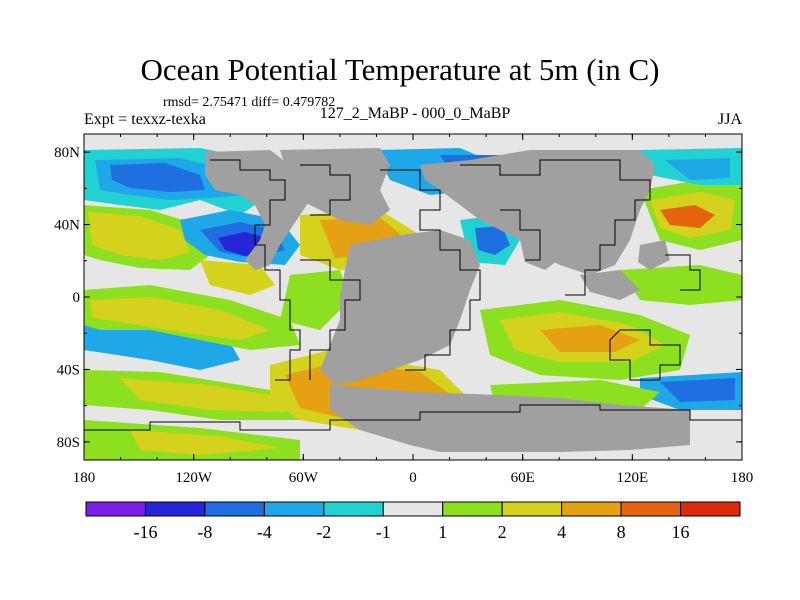  What do you see at coordinates (502, 532) in the screenshot?
I see `colorbar-label: 2` at bounding box center [502, 532].